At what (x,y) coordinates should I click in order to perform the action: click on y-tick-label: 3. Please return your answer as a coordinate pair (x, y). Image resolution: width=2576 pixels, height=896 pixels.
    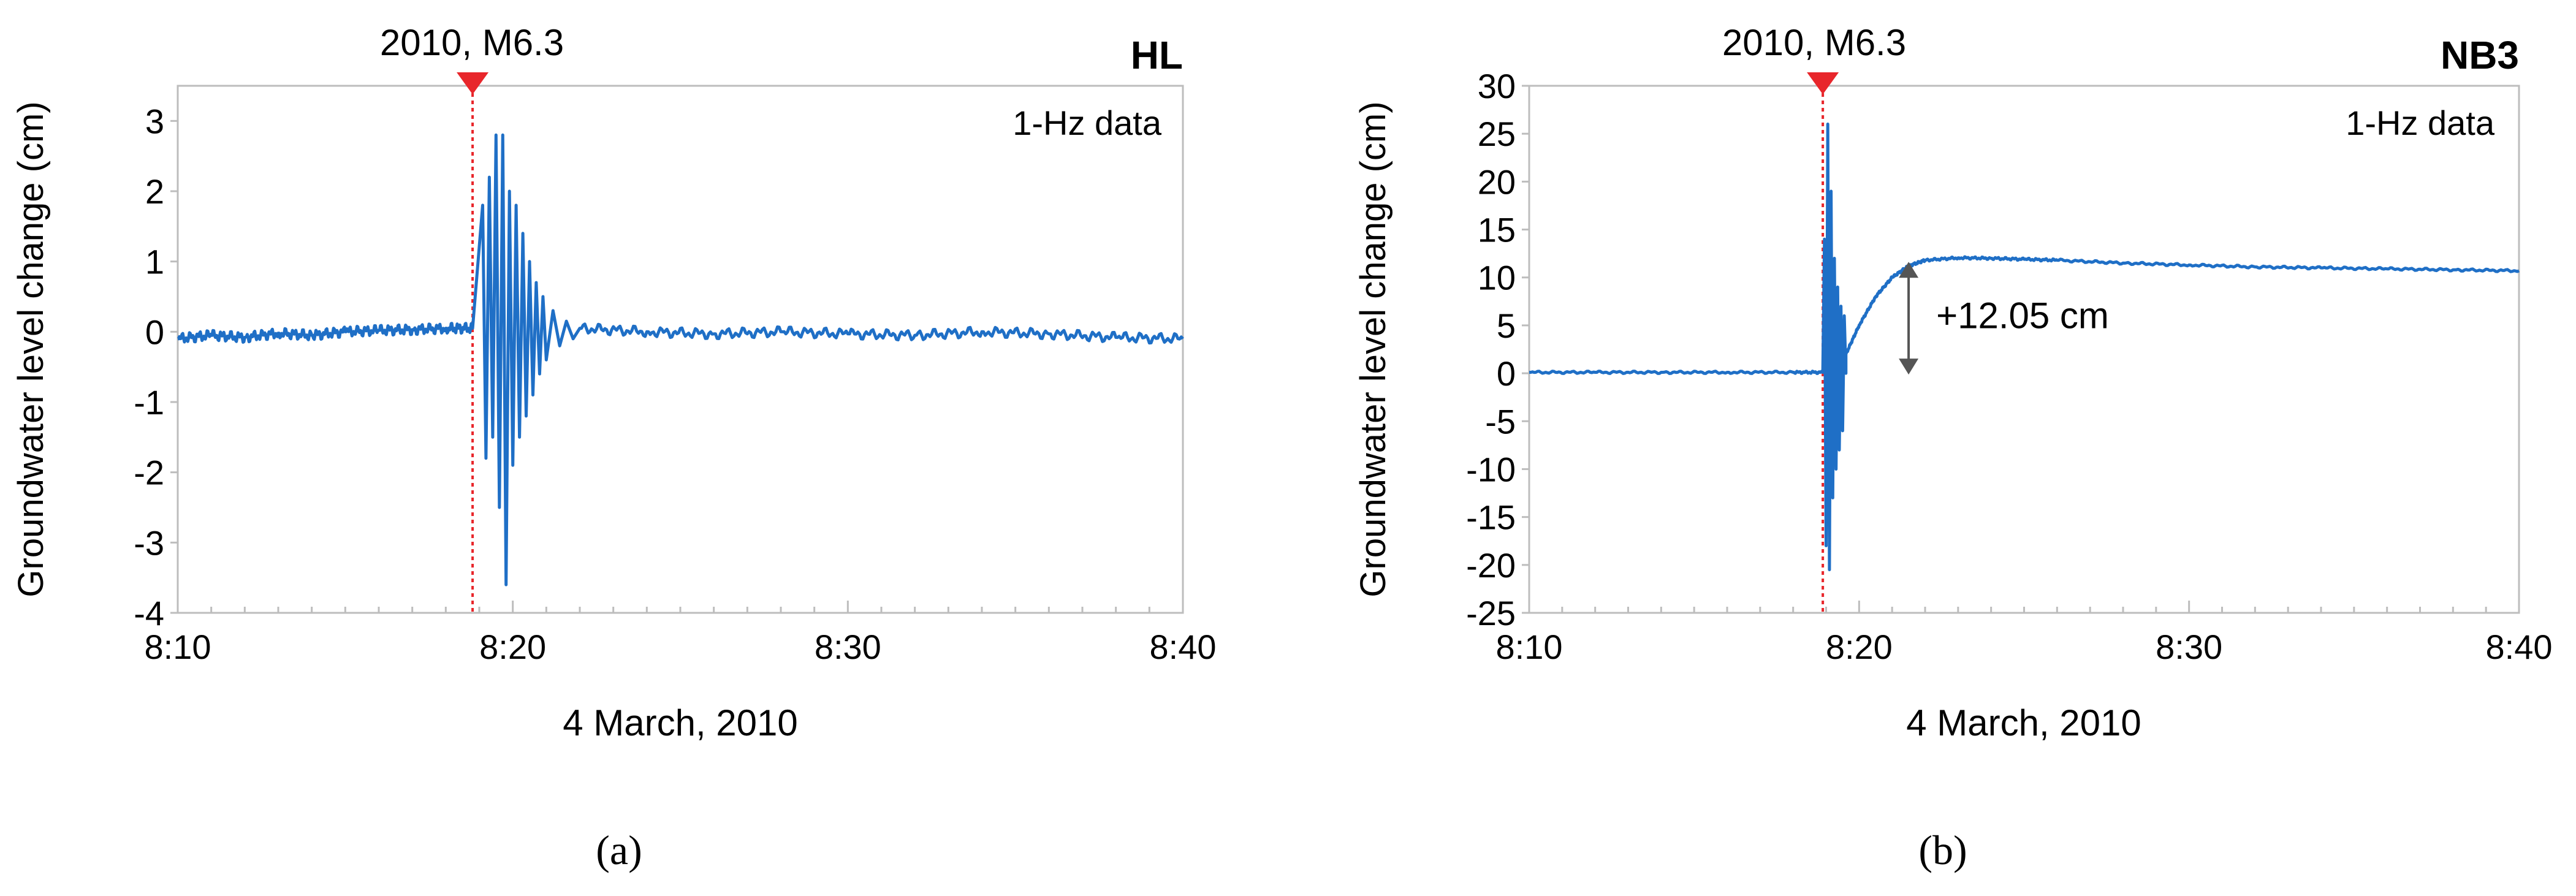
    Looking at the image, I should click on (154, 121).